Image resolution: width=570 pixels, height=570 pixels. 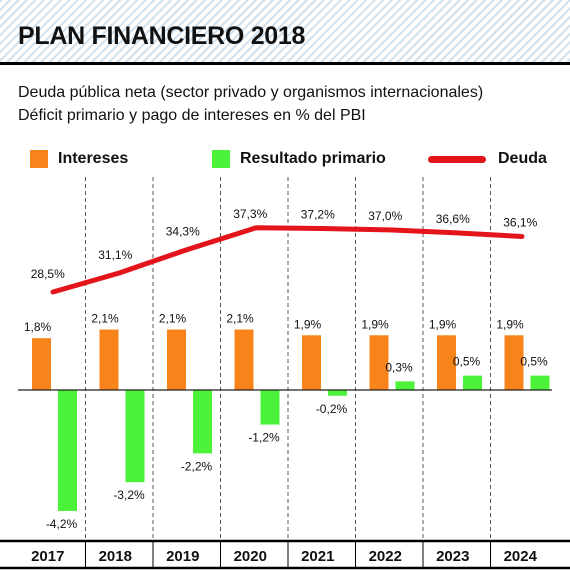 I want to click on label-deuda: 37,3%, so click(x=250, y=214).